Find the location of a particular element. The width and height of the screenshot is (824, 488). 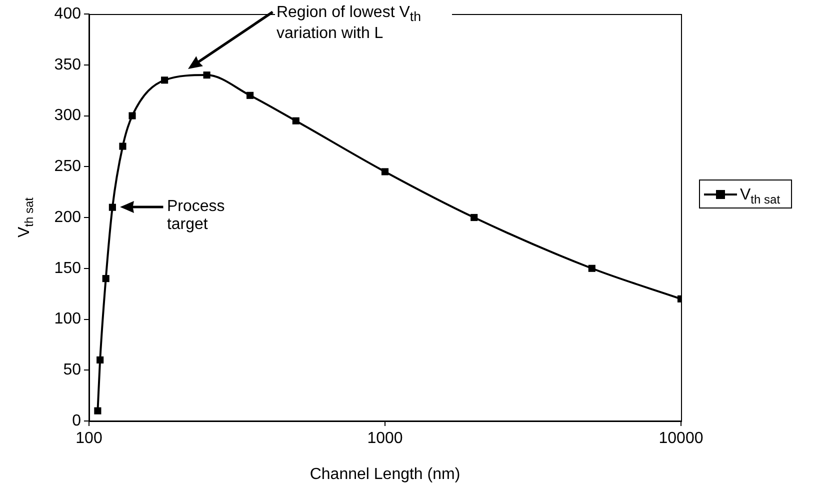

x-tick-label: 10000 is located at coordinates (681, 439).